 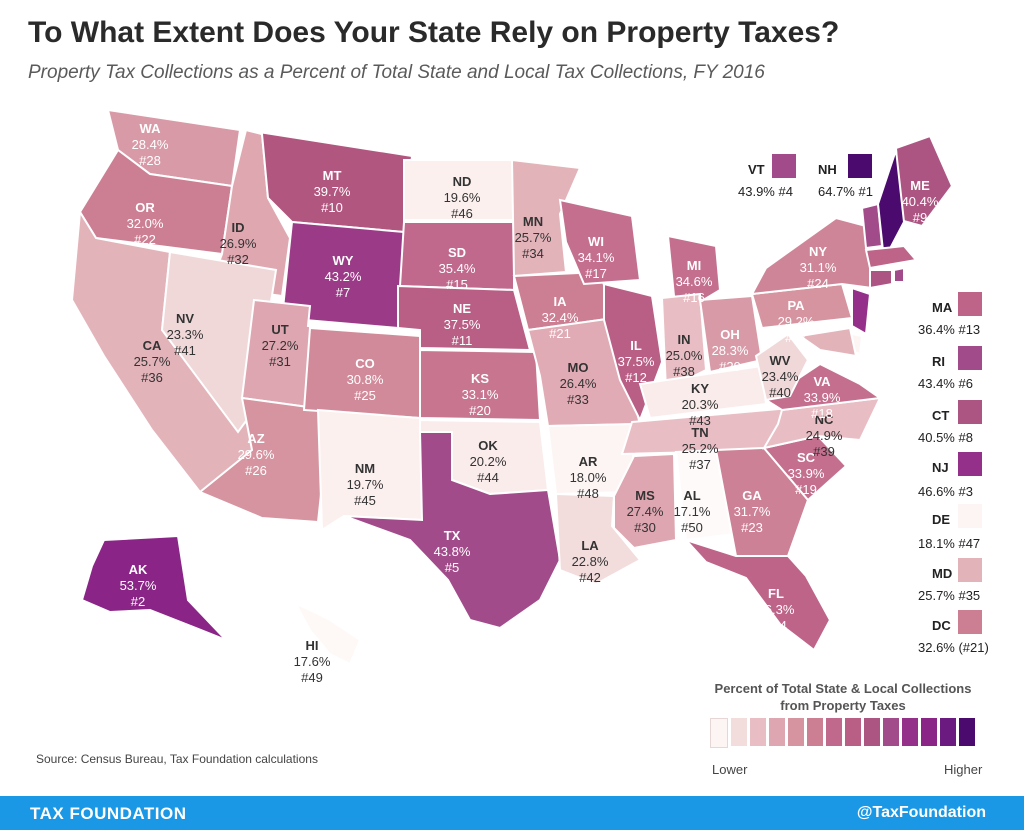 I want to click on state-value: 31.1%, so click(x=818, y=267).